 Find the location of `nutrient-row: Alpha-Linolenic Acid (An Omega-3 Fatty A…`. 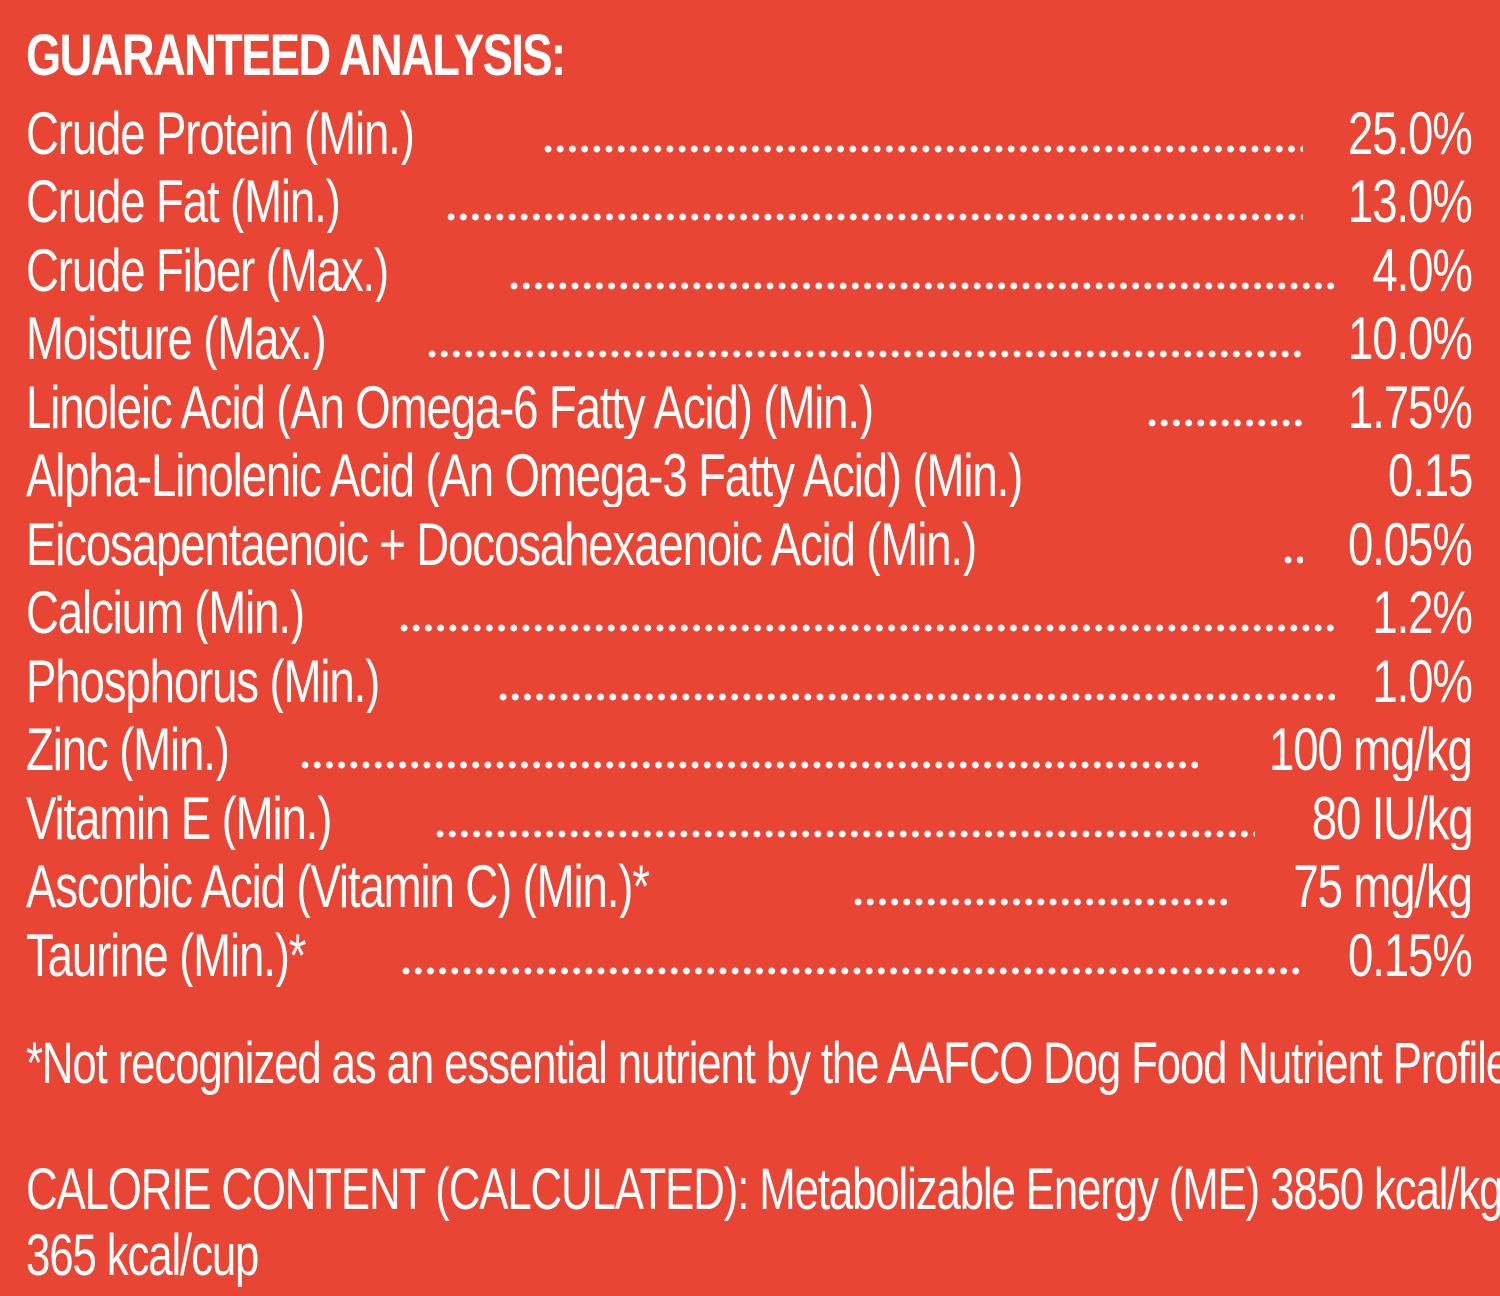

nutrient-row: Alpha-Linolenic Acid (An Omega-3 Fatty A… is located at coordinates (749, 473).